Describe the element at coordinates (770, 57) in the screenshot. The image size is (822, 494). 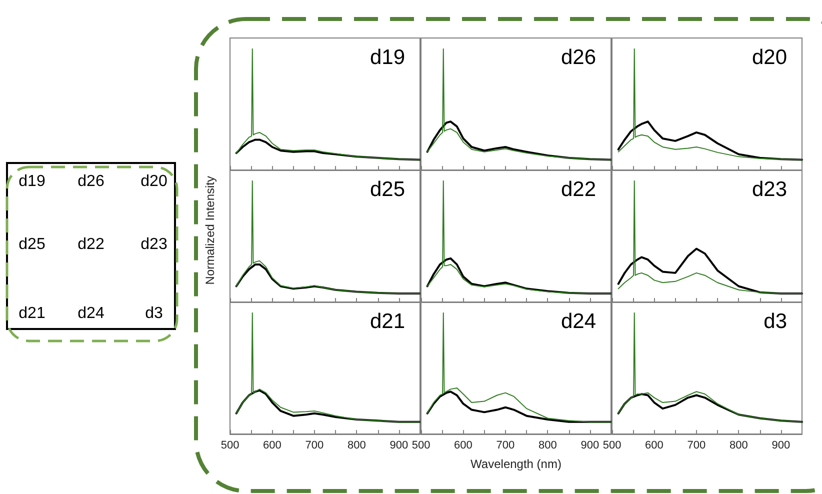
I see `chart-title: d20` at that location.